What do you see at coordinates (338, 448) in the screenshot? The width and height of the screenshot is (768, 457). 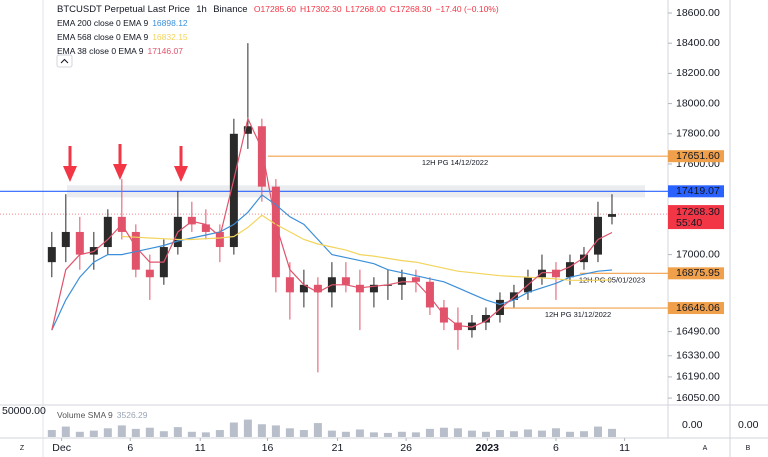 I see `x-tick-label: 21` at bounding box center [338, 448].